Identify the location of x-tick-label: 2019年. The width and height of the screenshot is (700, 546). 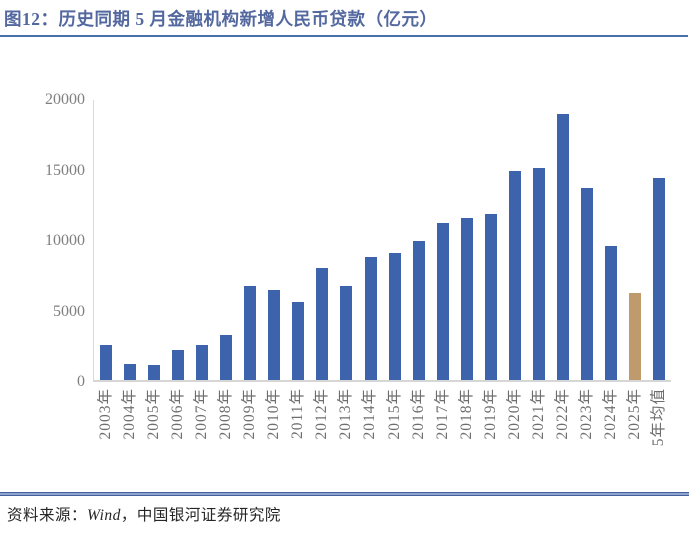
(490, 414).